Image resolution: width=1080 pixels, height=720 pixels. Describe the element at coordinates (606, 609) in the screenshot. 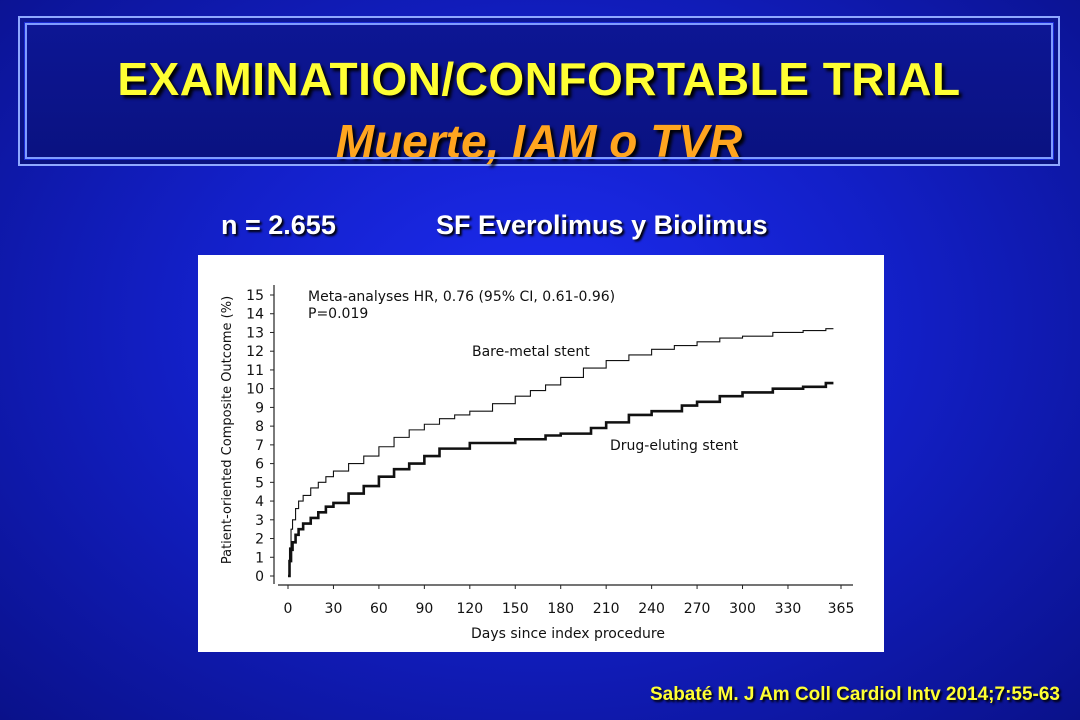

I see `x-tick-label: 210` at that location.